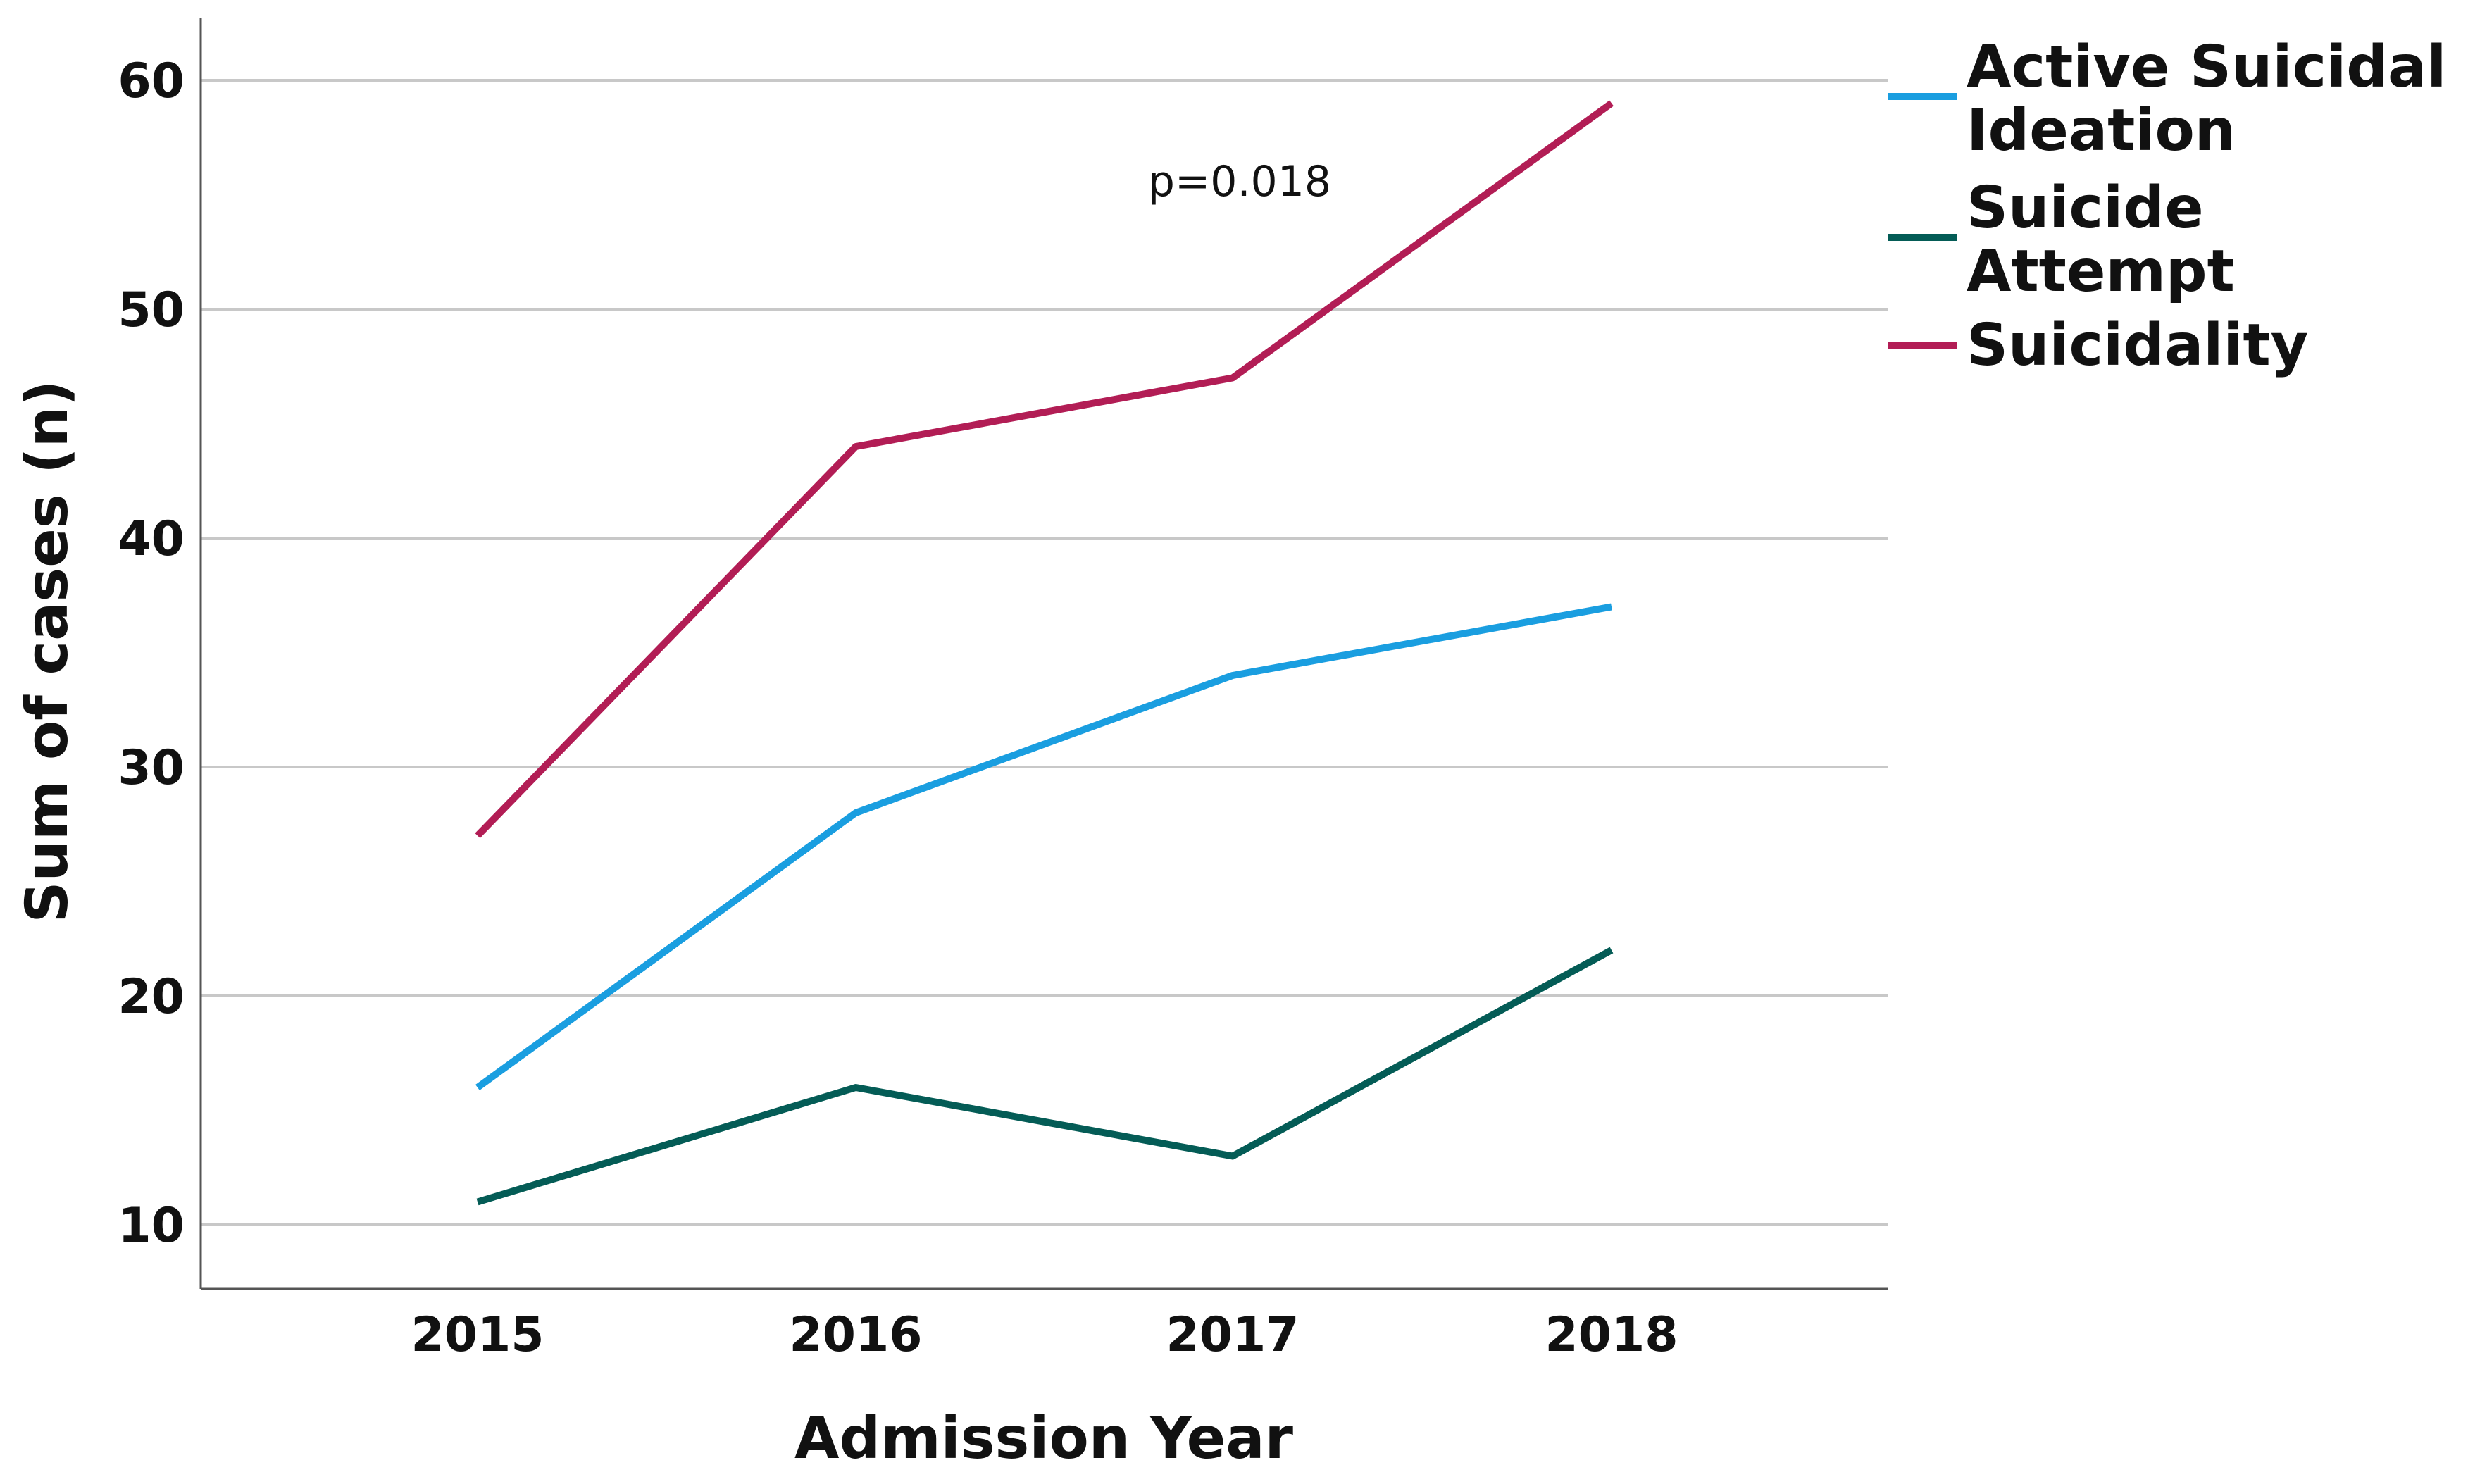  What do you see at coordinates (1240, 181) in the screenshot?
I see `p-value-annotation: p=0.018` at bounding box center [1240, 181].